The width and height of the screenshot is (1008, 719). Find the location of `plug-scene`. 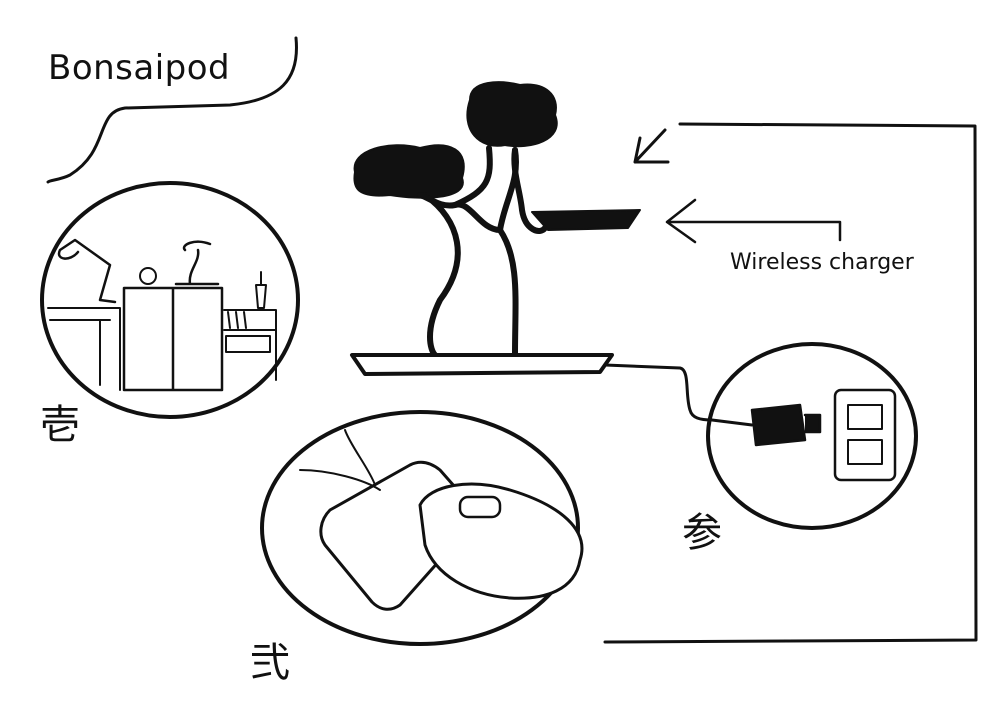

plug-scene is located at coordinates (812, 436).